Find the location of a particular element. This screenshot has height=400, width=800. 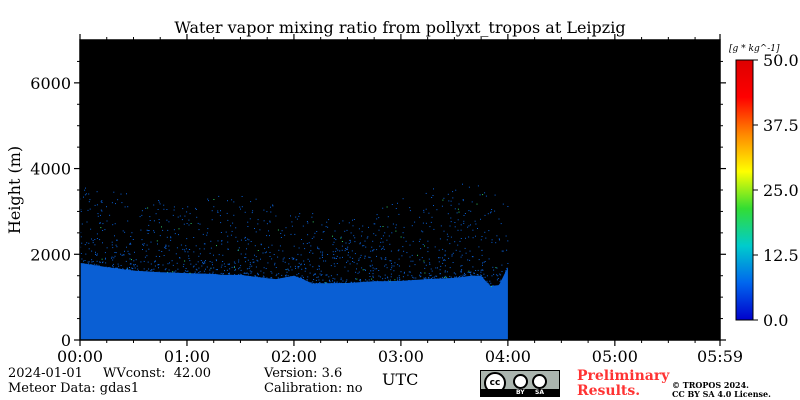

license-text: CC BY SA 4.0 License. is located at coordinates (721, 394).